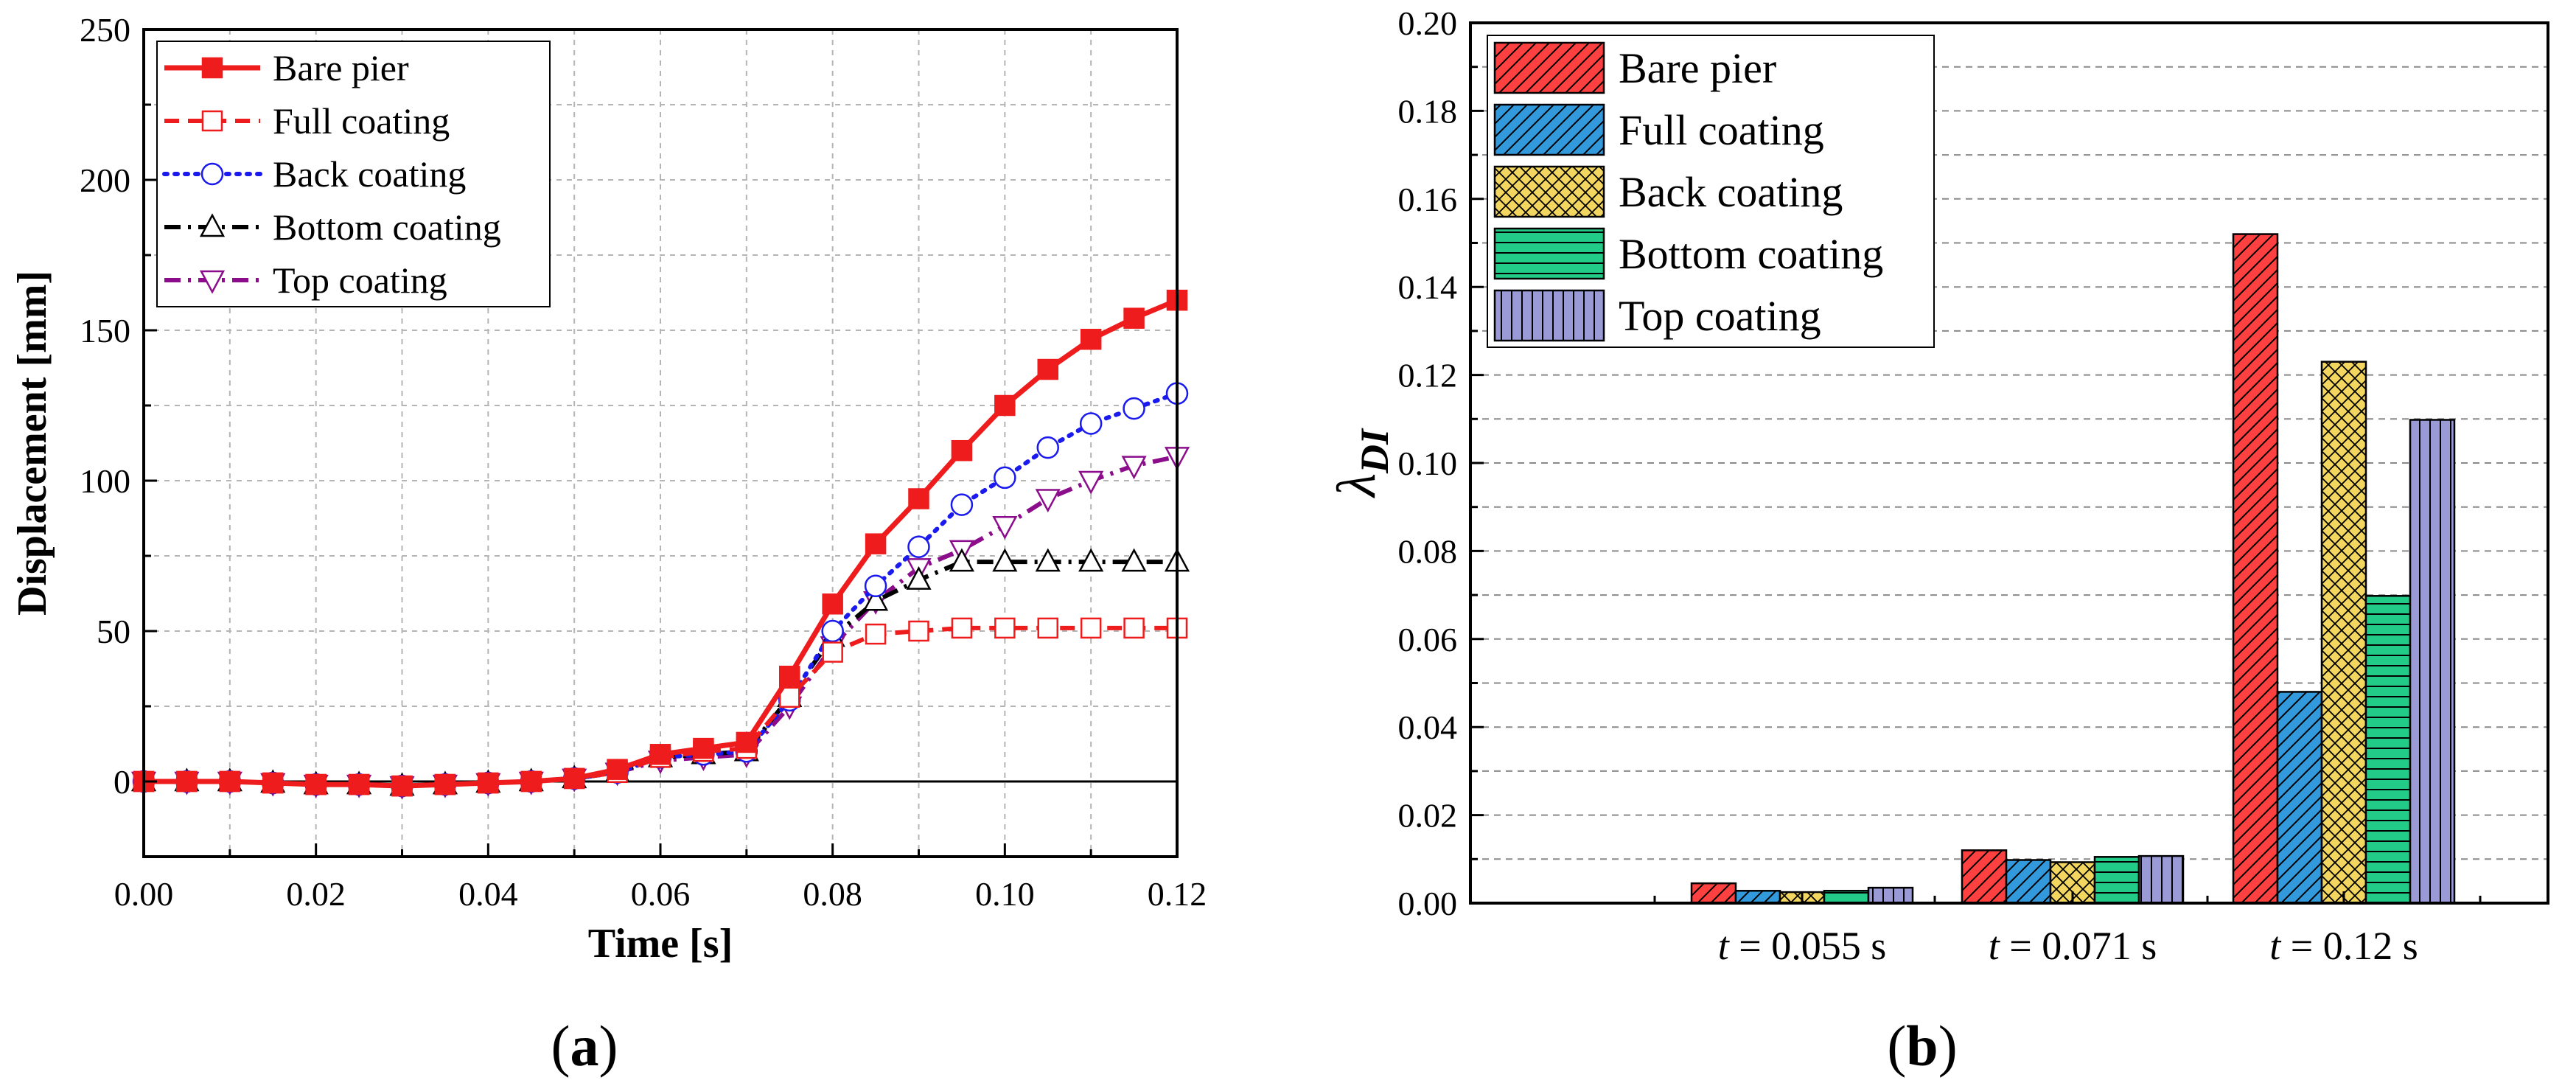 This screenshot has width=2576, height=1083. Describe the element at coordinates (1428, 551) in the screenshot. I see `chart-b-y-tick-label: 0.08` at that location.